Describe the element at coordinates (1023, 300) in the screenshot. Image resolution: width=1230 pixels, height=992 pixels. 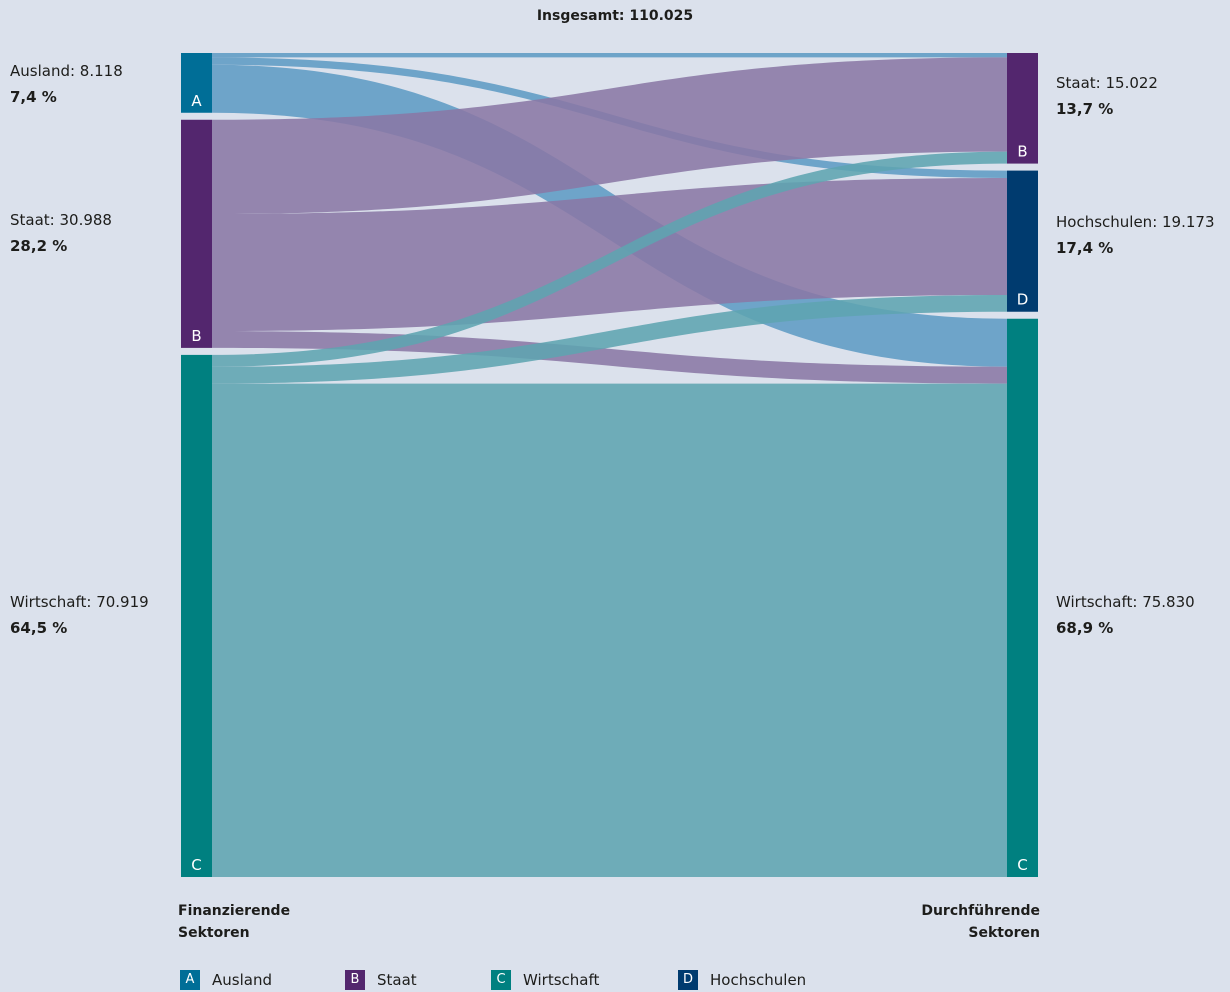
I see `target-node-letter-d: D` at that location.